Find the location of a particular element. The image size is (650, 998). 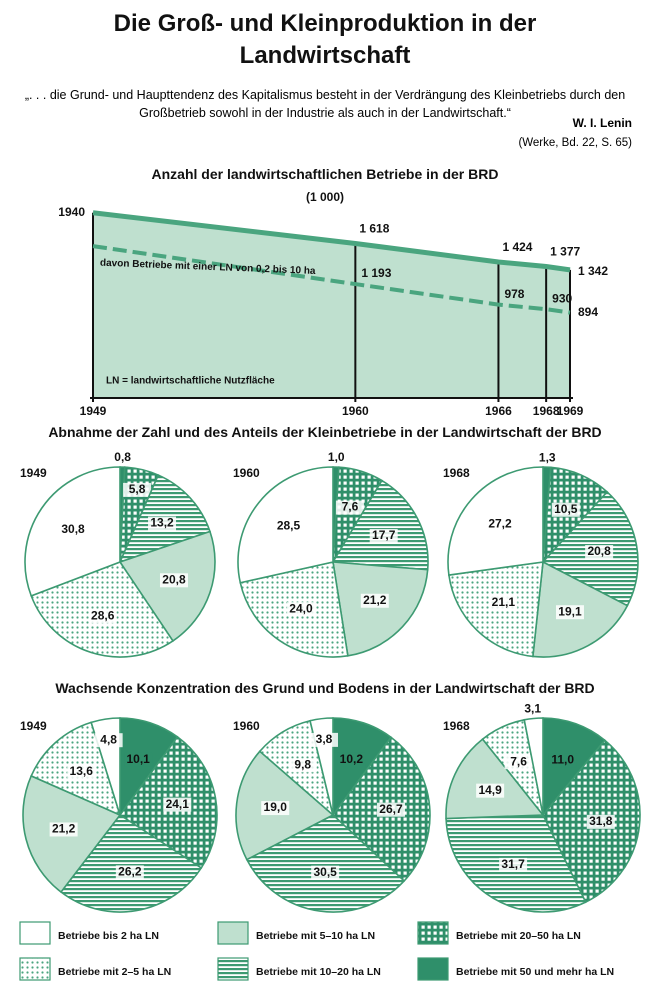

value-label: 28,6 is located at coordinates (103, 615).